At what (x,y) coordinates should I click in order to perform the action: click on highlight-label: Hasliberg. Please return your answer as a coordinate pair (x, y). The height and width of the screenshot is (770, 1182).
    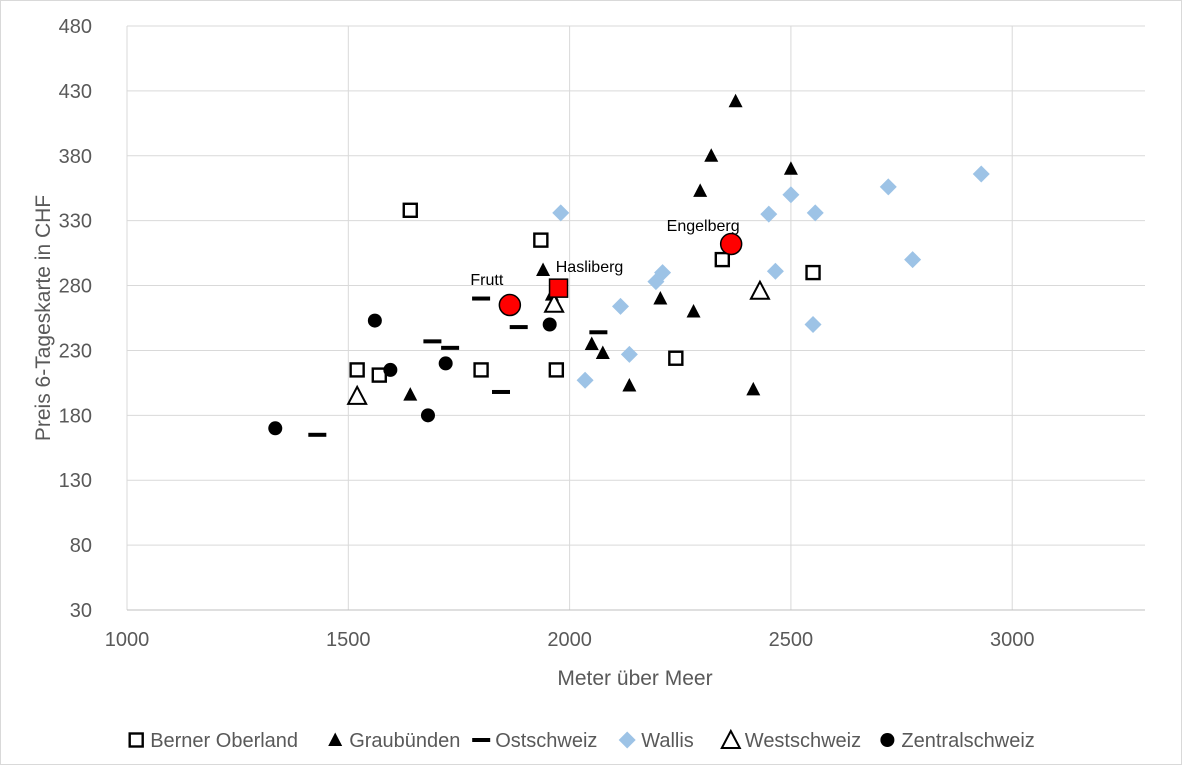
    Looking at the image, I should click on (590, 267).